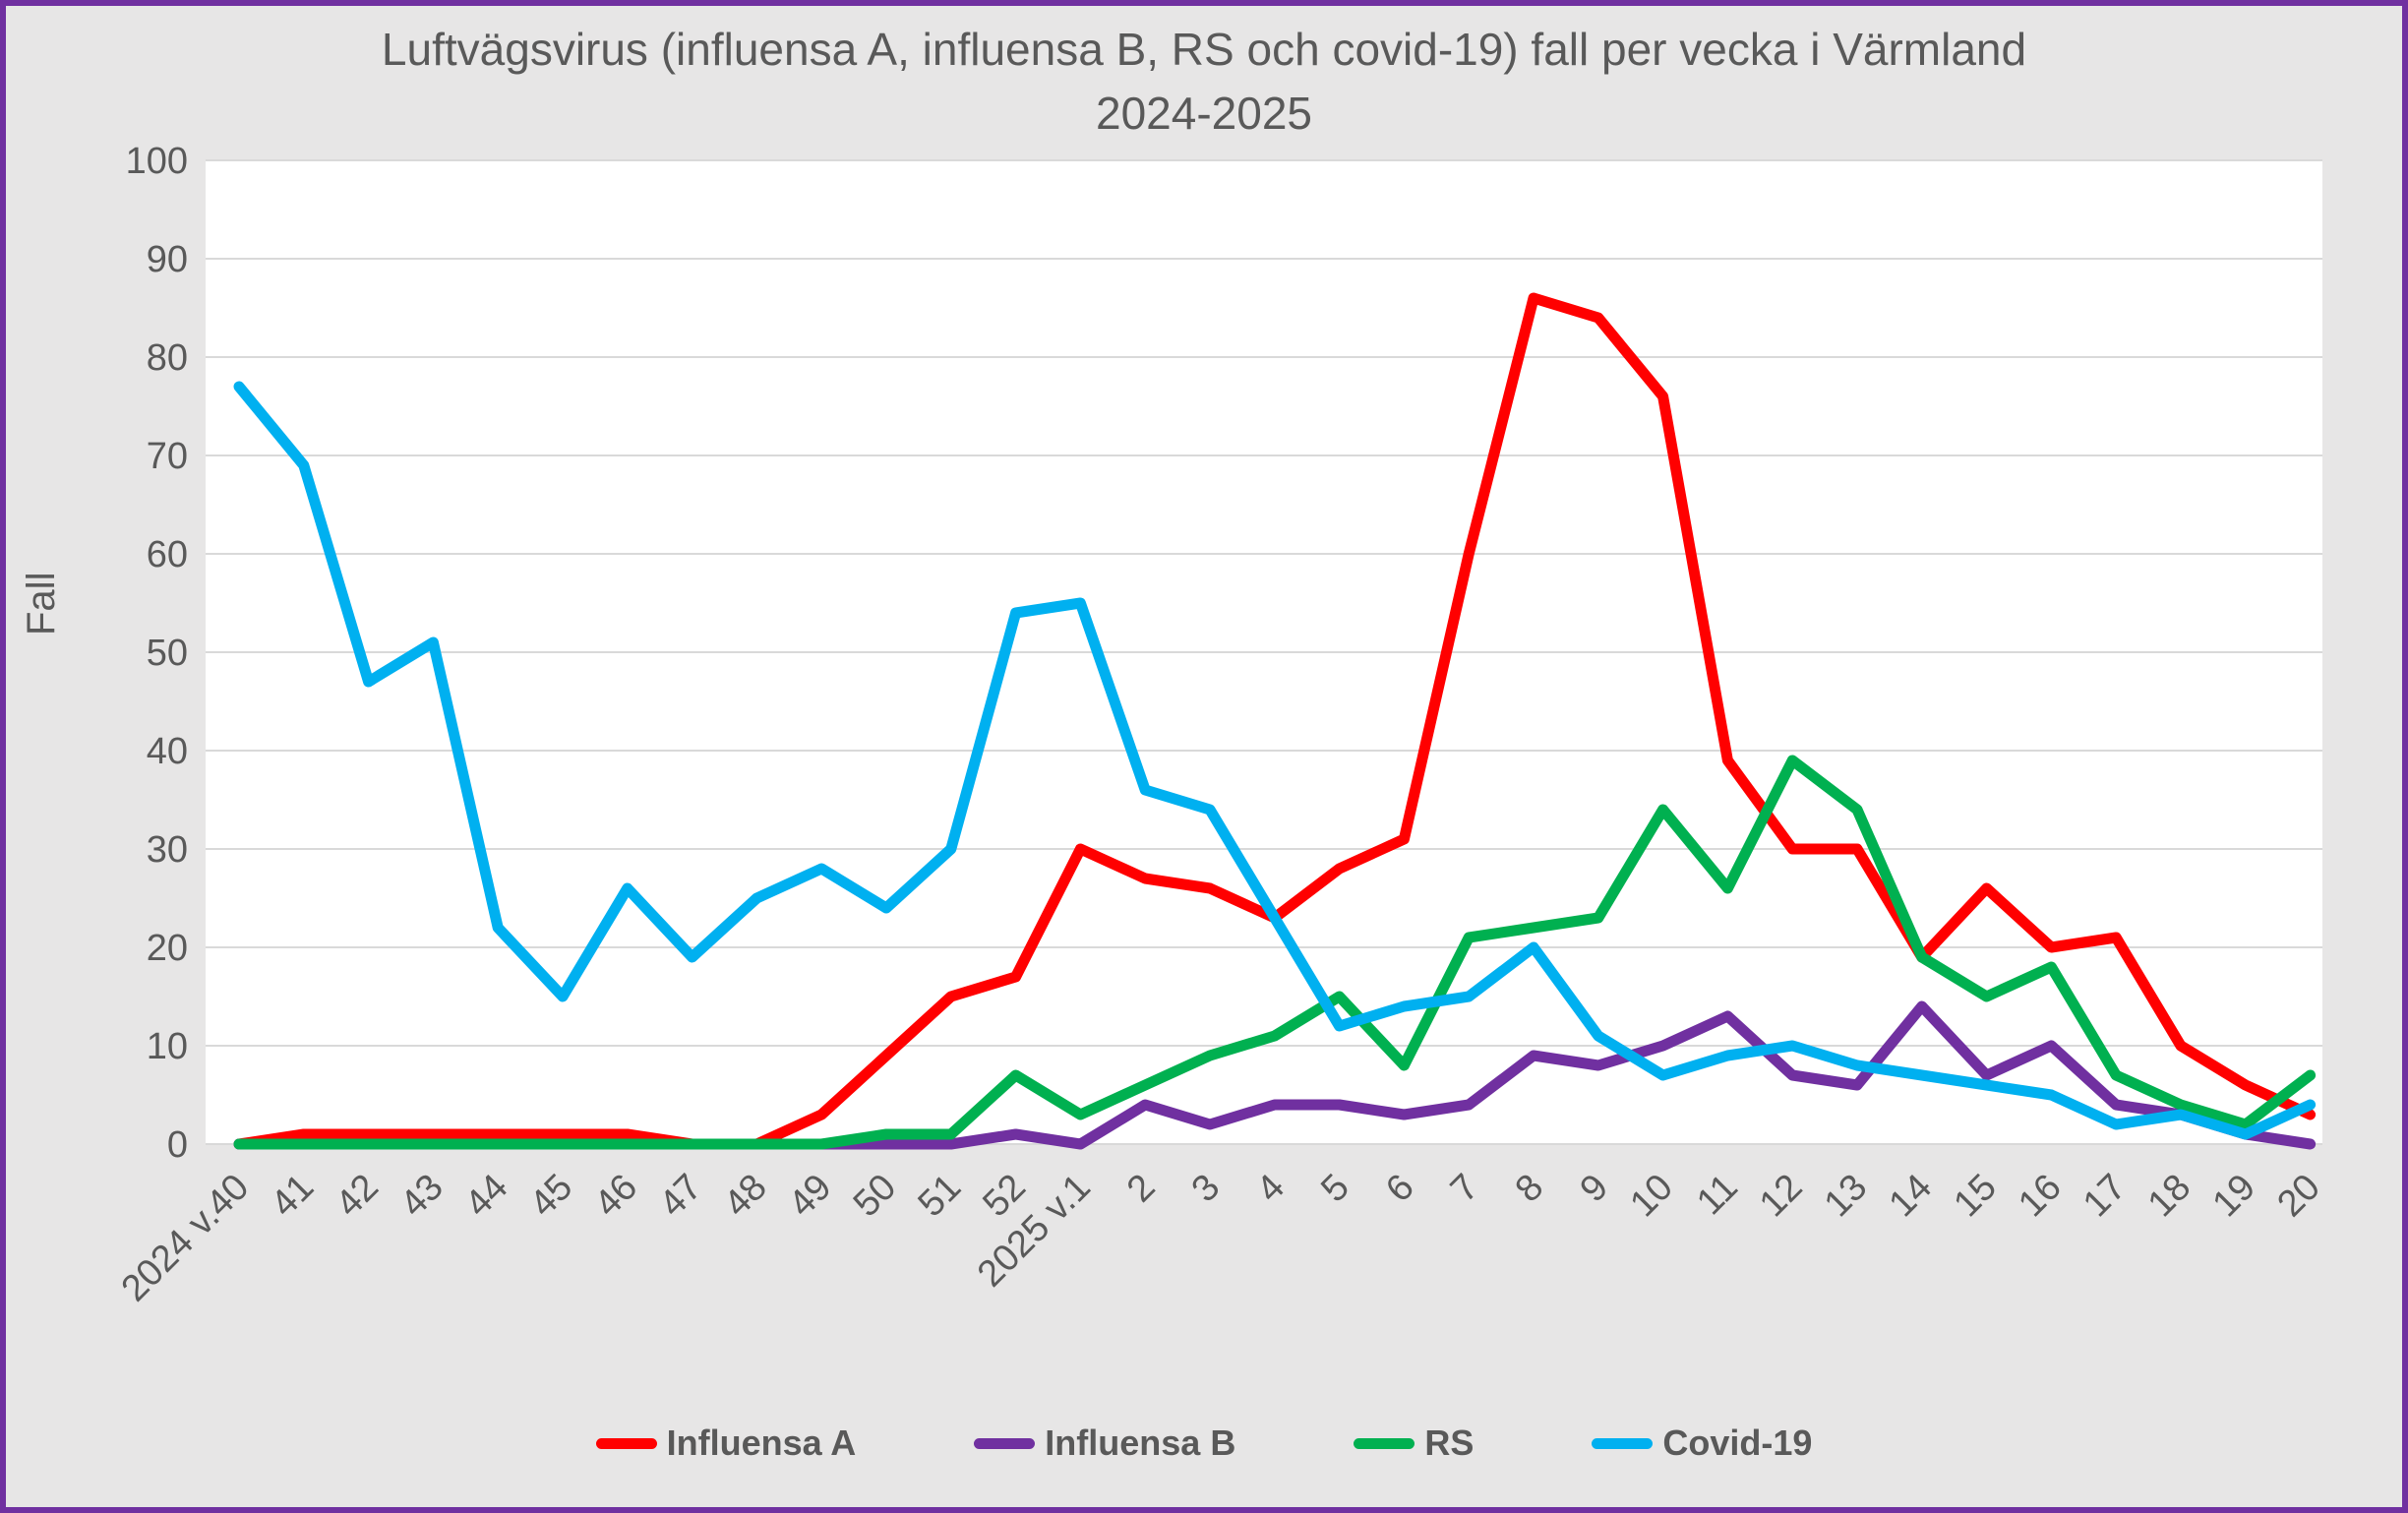 The width and height of the screenshot is (2408, 1513). I want to click on legend: Influensa A Influensa B RS Covid-19, so click(1204, 1443).